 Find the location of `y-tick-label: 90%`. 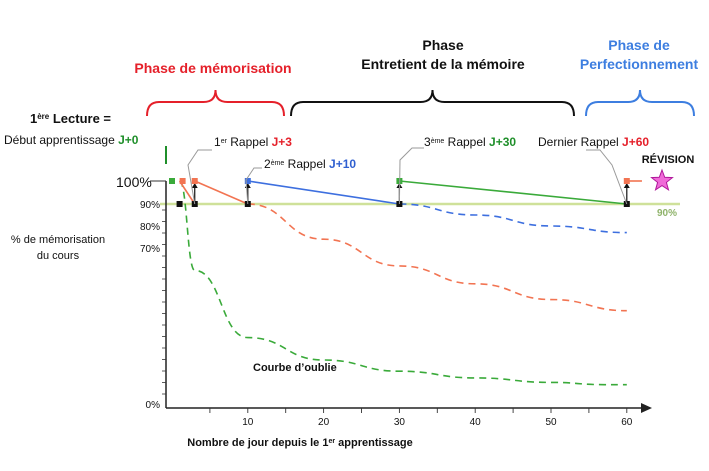

y-tick-label: 90% is located at coordinates (150, 205).